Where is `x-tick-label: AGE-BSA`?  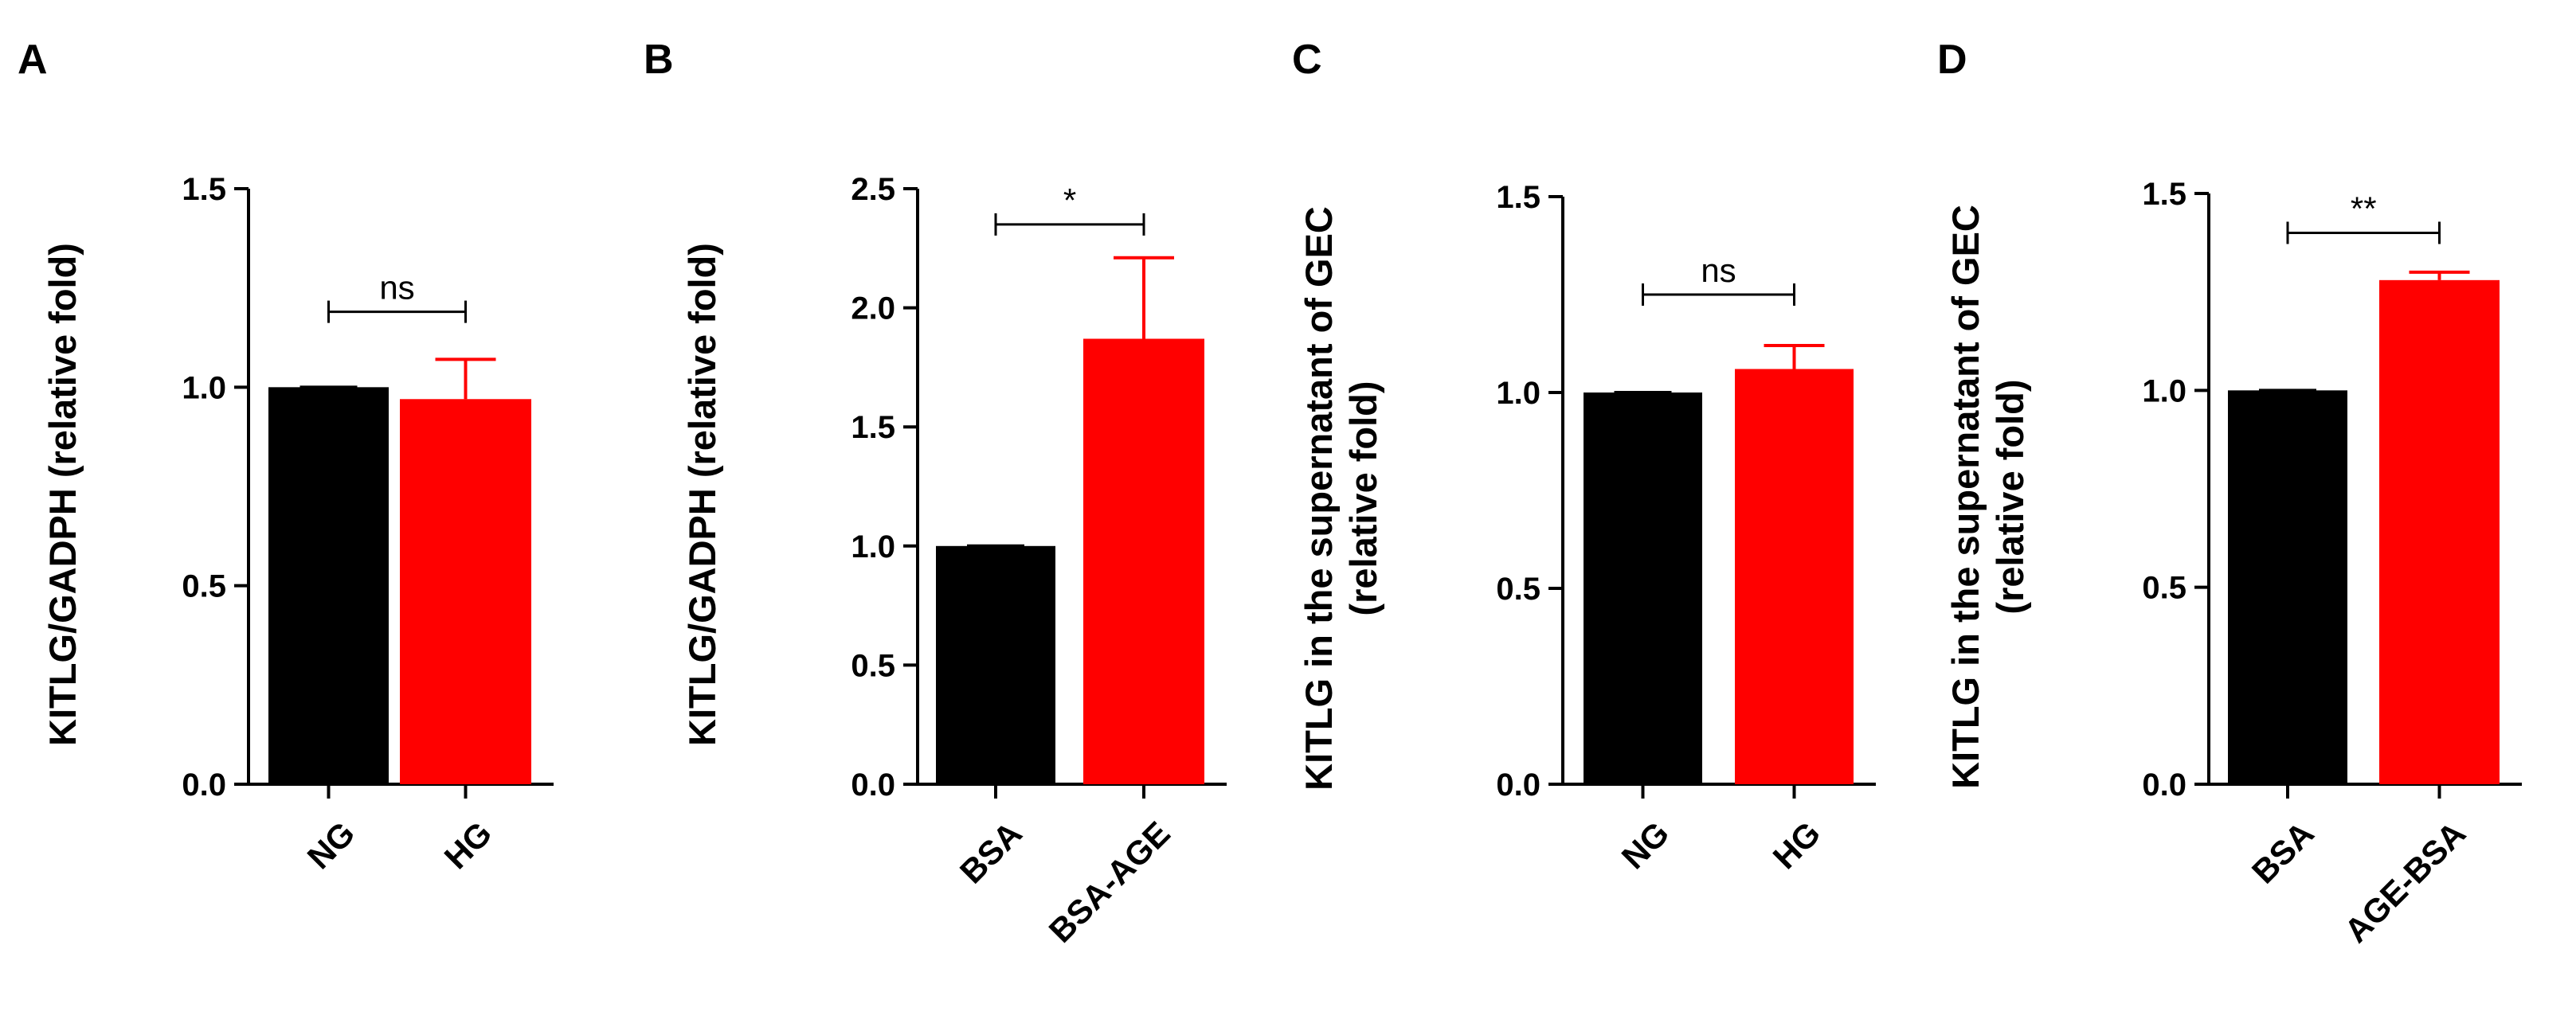
x-tick-label: AGE-BSA is located at coordinates (2404, 882).